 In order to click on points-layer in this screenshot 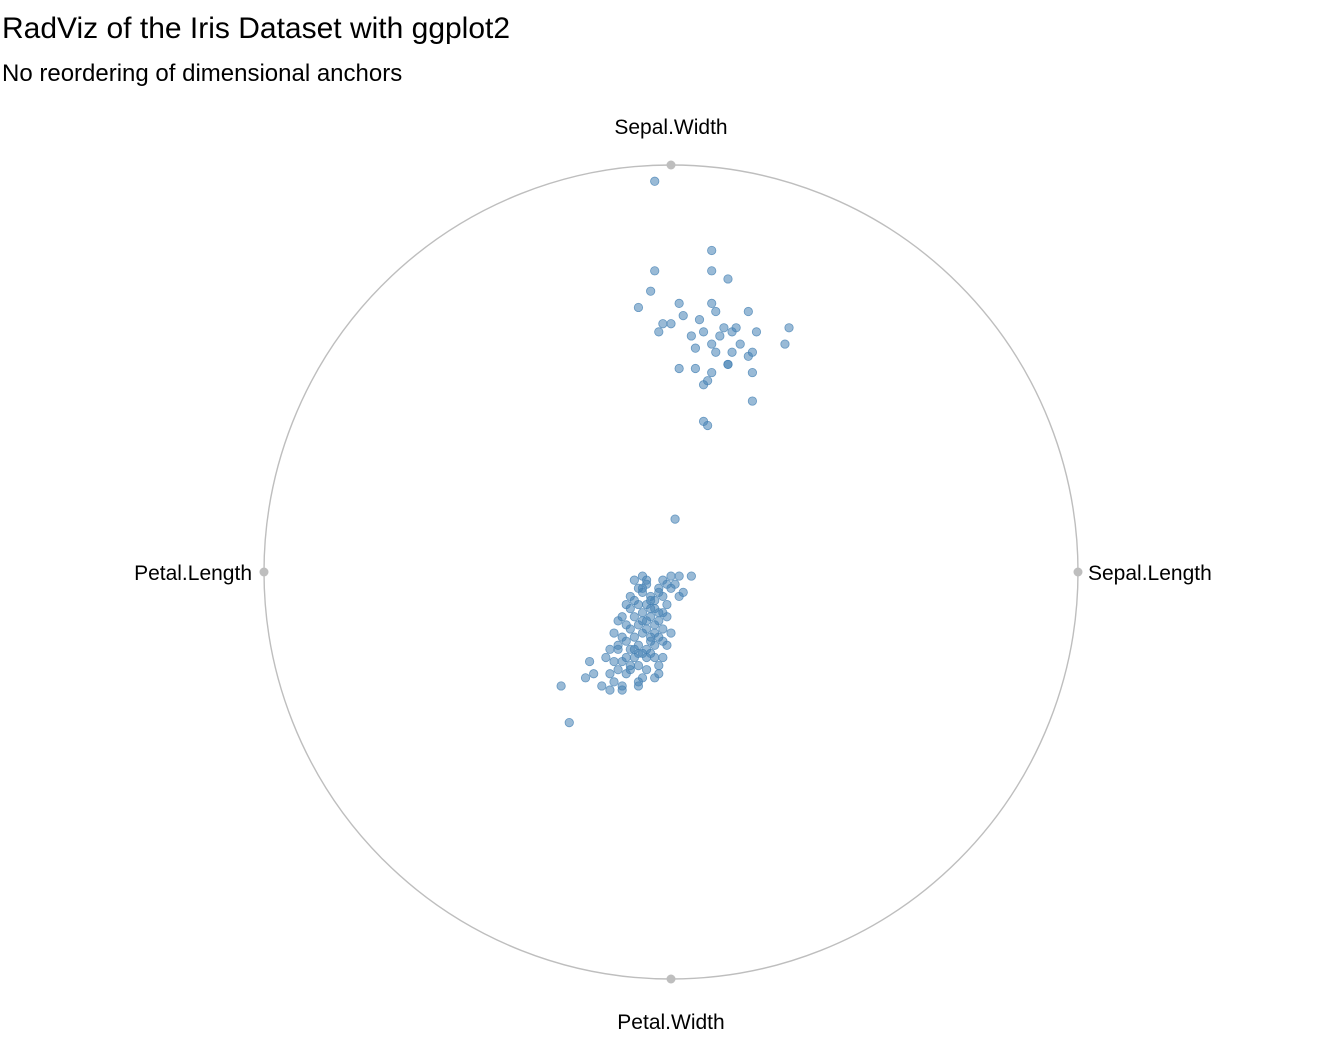, I will do `click(675, 452)`.